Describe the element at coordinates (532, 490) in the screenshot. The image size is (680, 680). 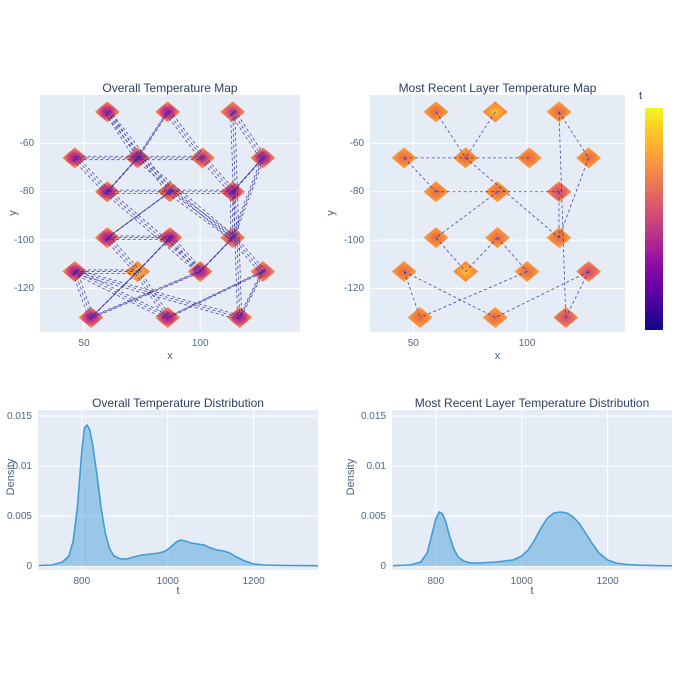
I see `recent-dist-plot` at that location.